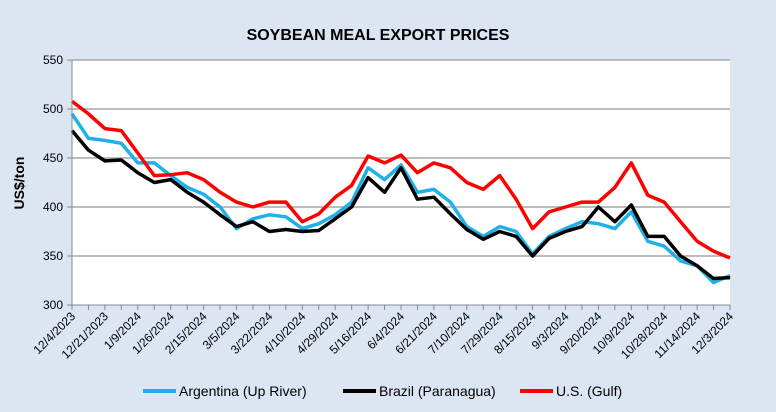 The image size is (776, 412). I want to click on y-tick-label: 450, so click(53, 158).